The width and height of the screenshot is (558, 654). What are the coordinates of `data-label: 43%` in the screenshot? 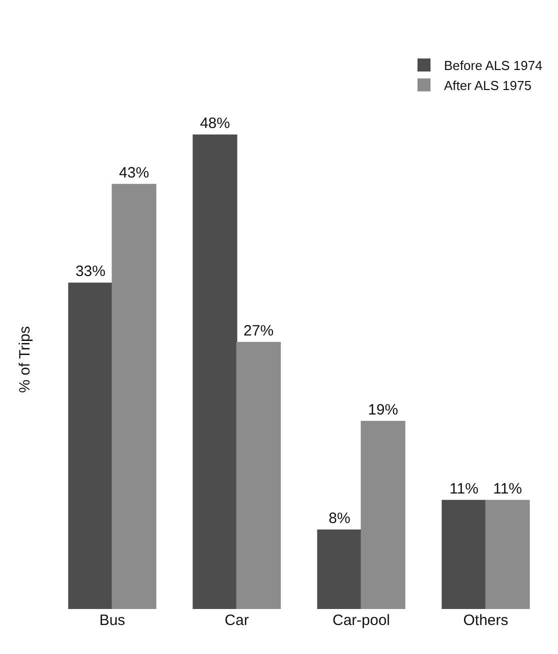 It's located at (134, 173).